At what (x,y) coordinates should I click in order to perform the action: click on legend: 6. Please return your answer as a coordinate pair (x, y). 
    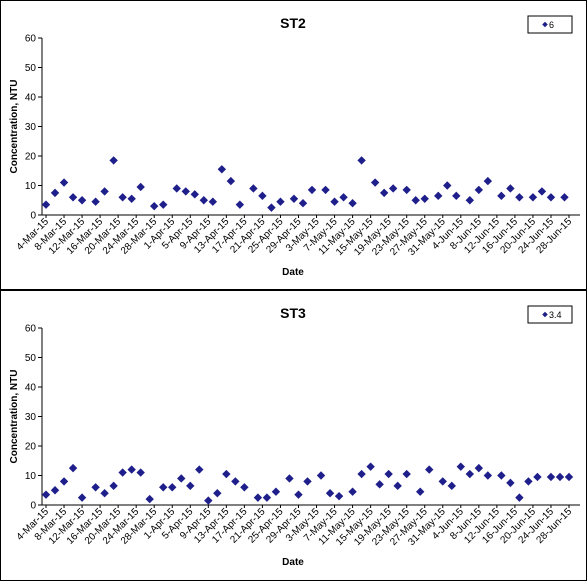
    Looking at the image, I should click on (550, 24).